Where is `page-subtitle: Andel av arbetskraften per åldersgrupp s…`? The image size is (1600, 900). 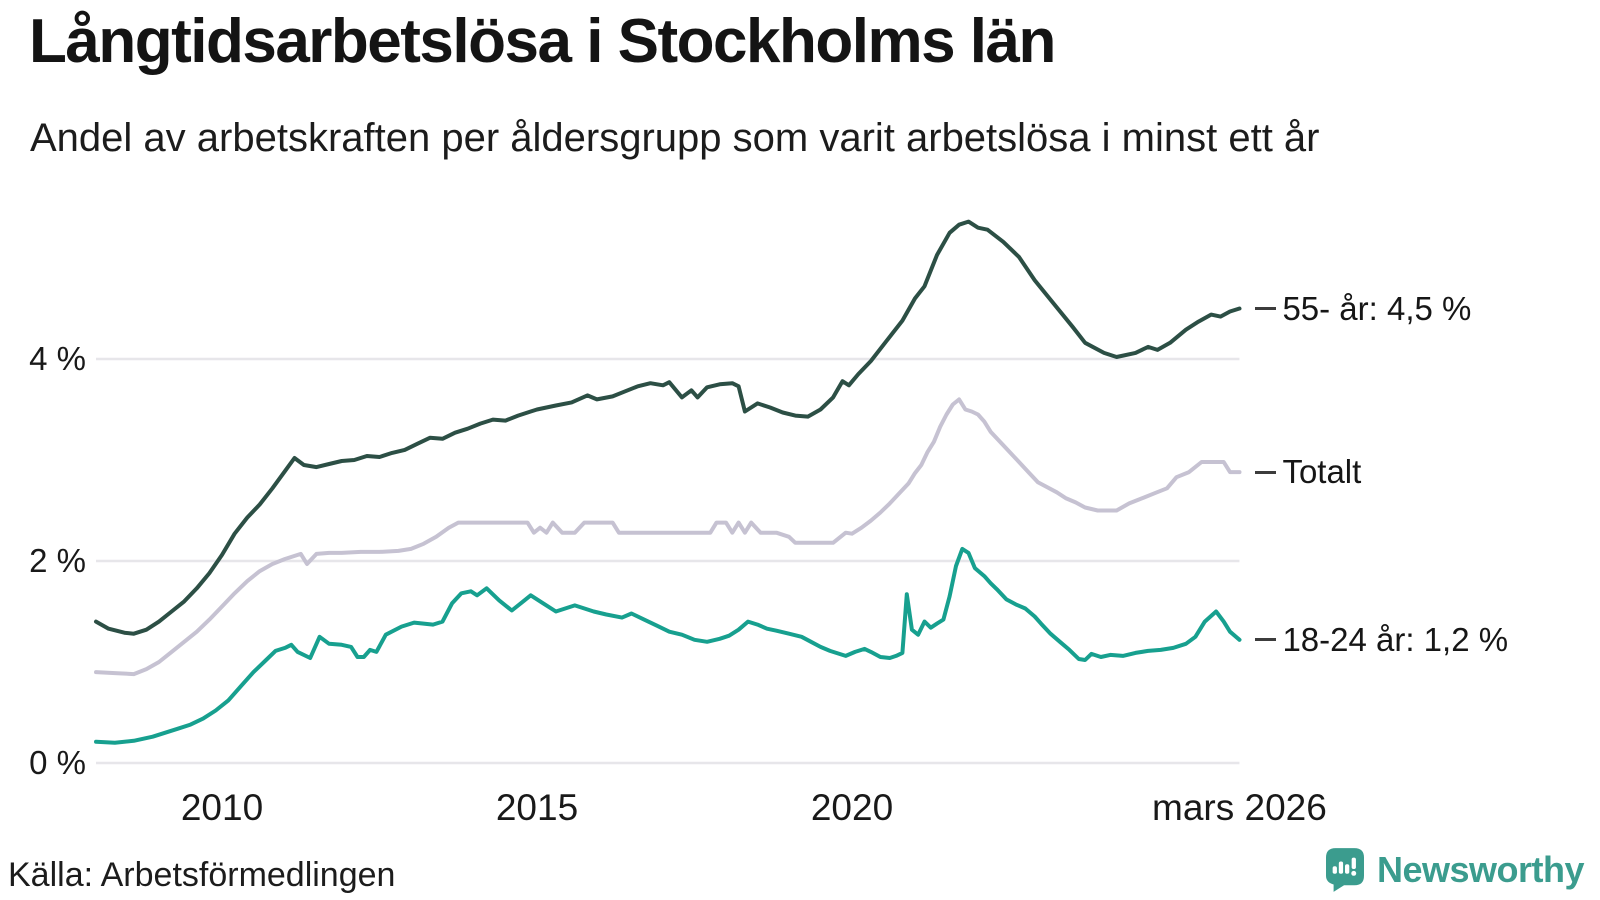
page-subtitle: Andel av arbetskraften per åldersgrupp s… is located at coordinates (675, 138).